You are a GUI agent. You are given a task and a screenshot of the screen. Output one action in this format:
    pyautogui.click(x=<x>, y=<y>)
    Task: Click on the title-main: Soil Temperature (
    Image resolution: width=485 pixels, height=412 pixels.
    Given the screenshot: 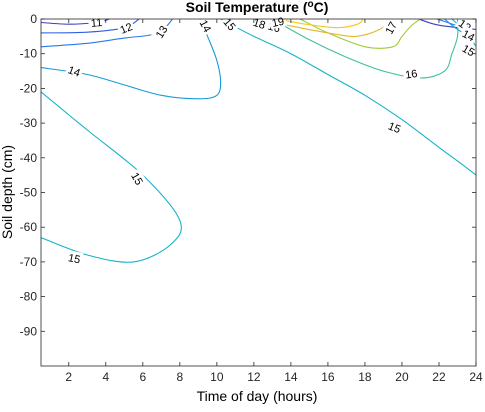 What is the action you would take?
    pyautogui.click(x=247, y=7)
    